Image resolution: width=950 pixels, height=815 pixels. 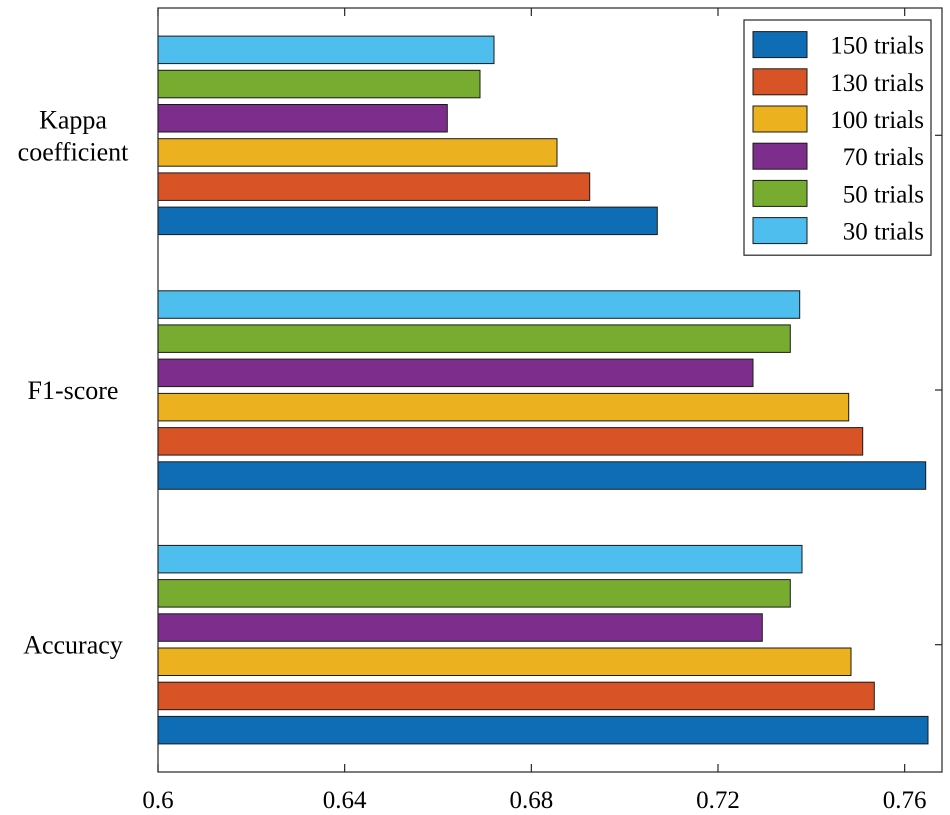 What do you see at coordinates (883, 232) in the screenshot?
I see `legend-label-30-trials: 30 trials` at bounding box center [883, 232].